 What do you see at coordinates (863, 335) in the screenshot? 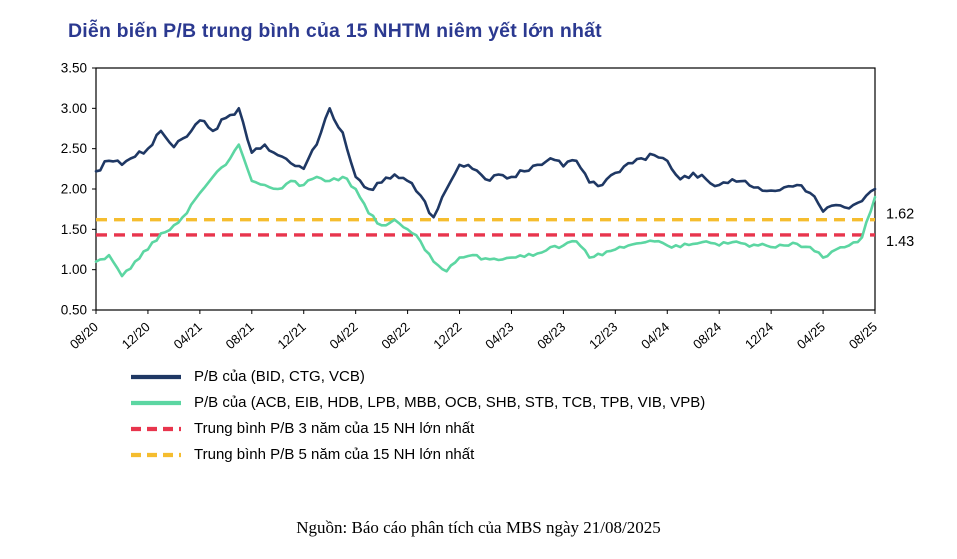
I see `x-axis-tick-label: 08/25` at bounding box center [863, 335].